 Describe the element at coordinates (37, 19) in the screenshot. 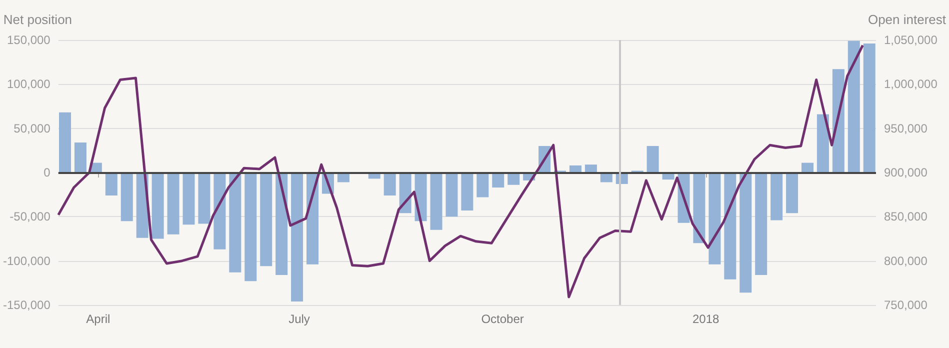

I see `y-axis-title: Net position` at that location.